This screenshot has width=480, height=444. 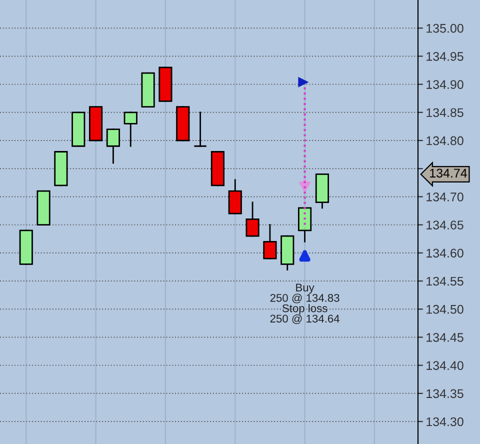 What do you see at coordinates (445, 281) in the screenshot?
I see `y-tick-label: 134.55` at bounding box center [445, 281].